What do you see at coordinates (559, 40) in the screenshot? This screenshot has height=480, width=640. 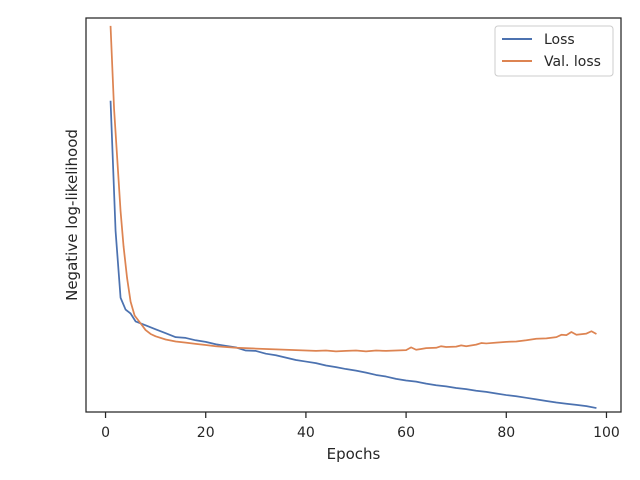 I see `legend-label-loss: Loss` at bounding box center [559, 40].